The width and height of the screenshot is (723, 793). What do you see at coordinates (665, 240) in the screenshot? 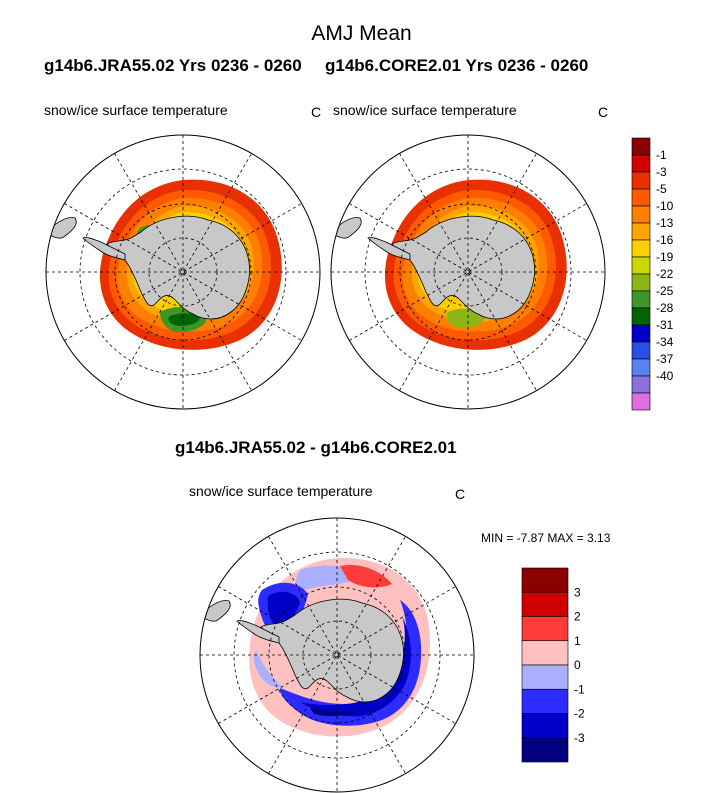
I see `colorbar-mean-label-5: -16` at bounding box center [665, 240].